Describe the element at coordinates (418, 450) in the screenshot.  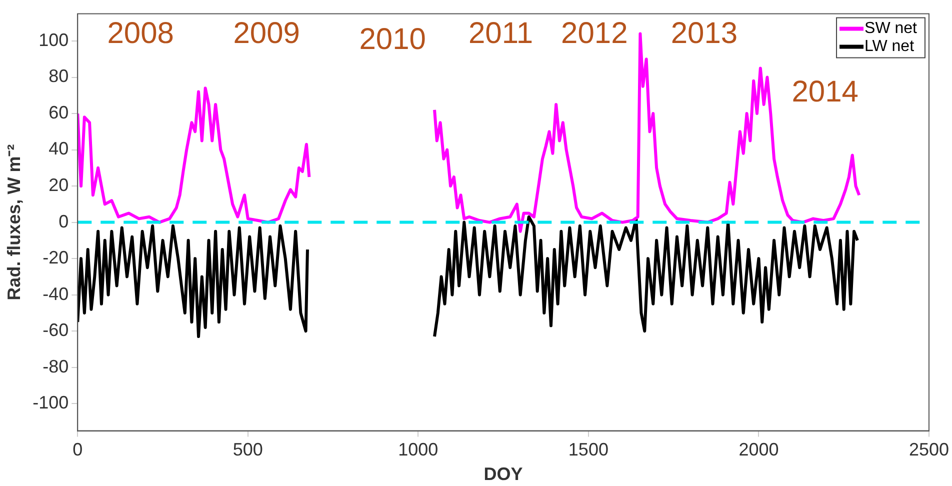
I see `x-tick-label: 1000` at that location.